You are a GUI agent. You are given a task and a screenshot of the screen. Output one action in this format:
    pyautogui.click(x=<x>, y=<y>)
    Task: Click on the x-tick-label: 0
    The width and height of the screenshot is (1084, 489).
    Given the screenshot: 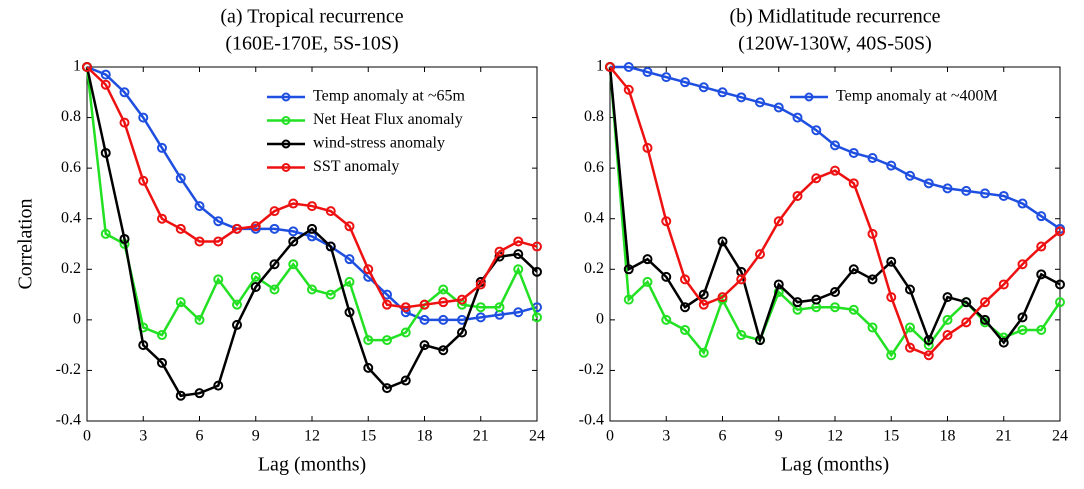 What is the action you would take?
    pyautogui.click(x=610, y=436)
    